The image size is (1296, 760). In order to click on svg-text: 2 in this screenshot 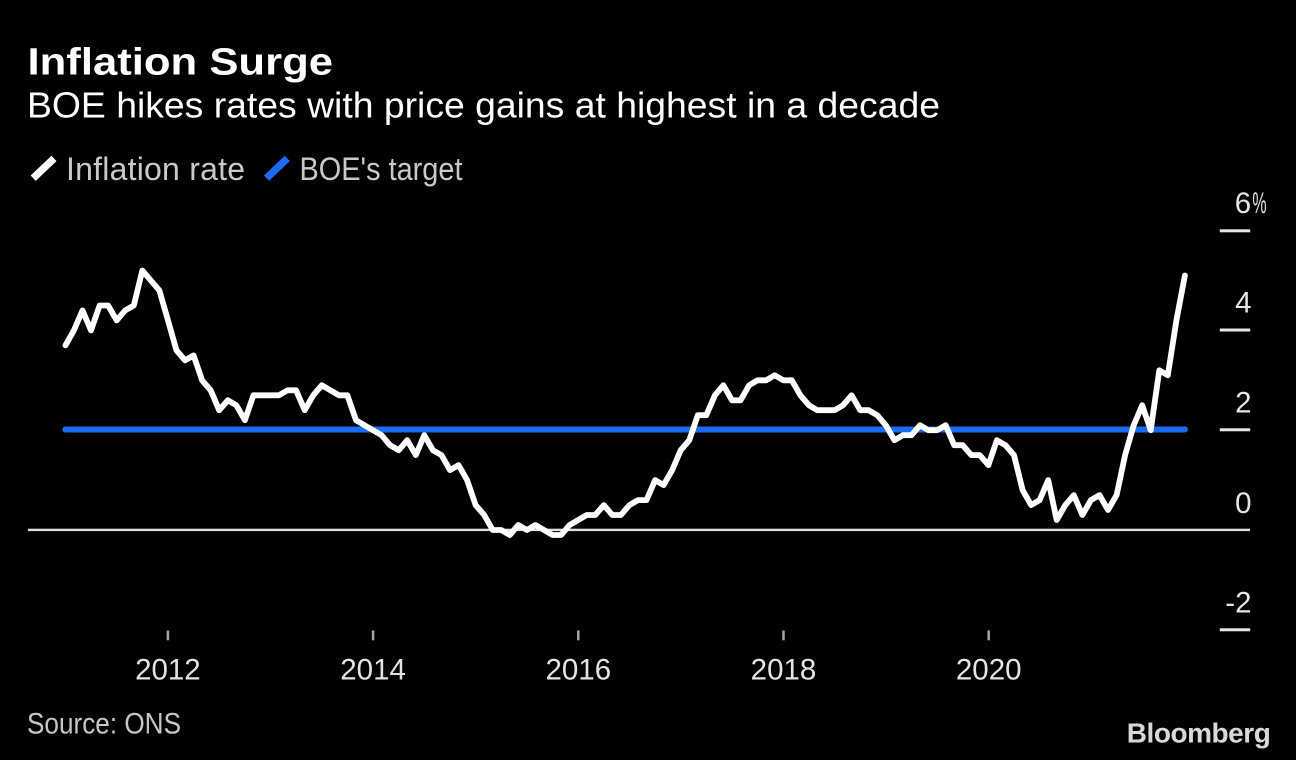, I will do `click(1243, 403)`.